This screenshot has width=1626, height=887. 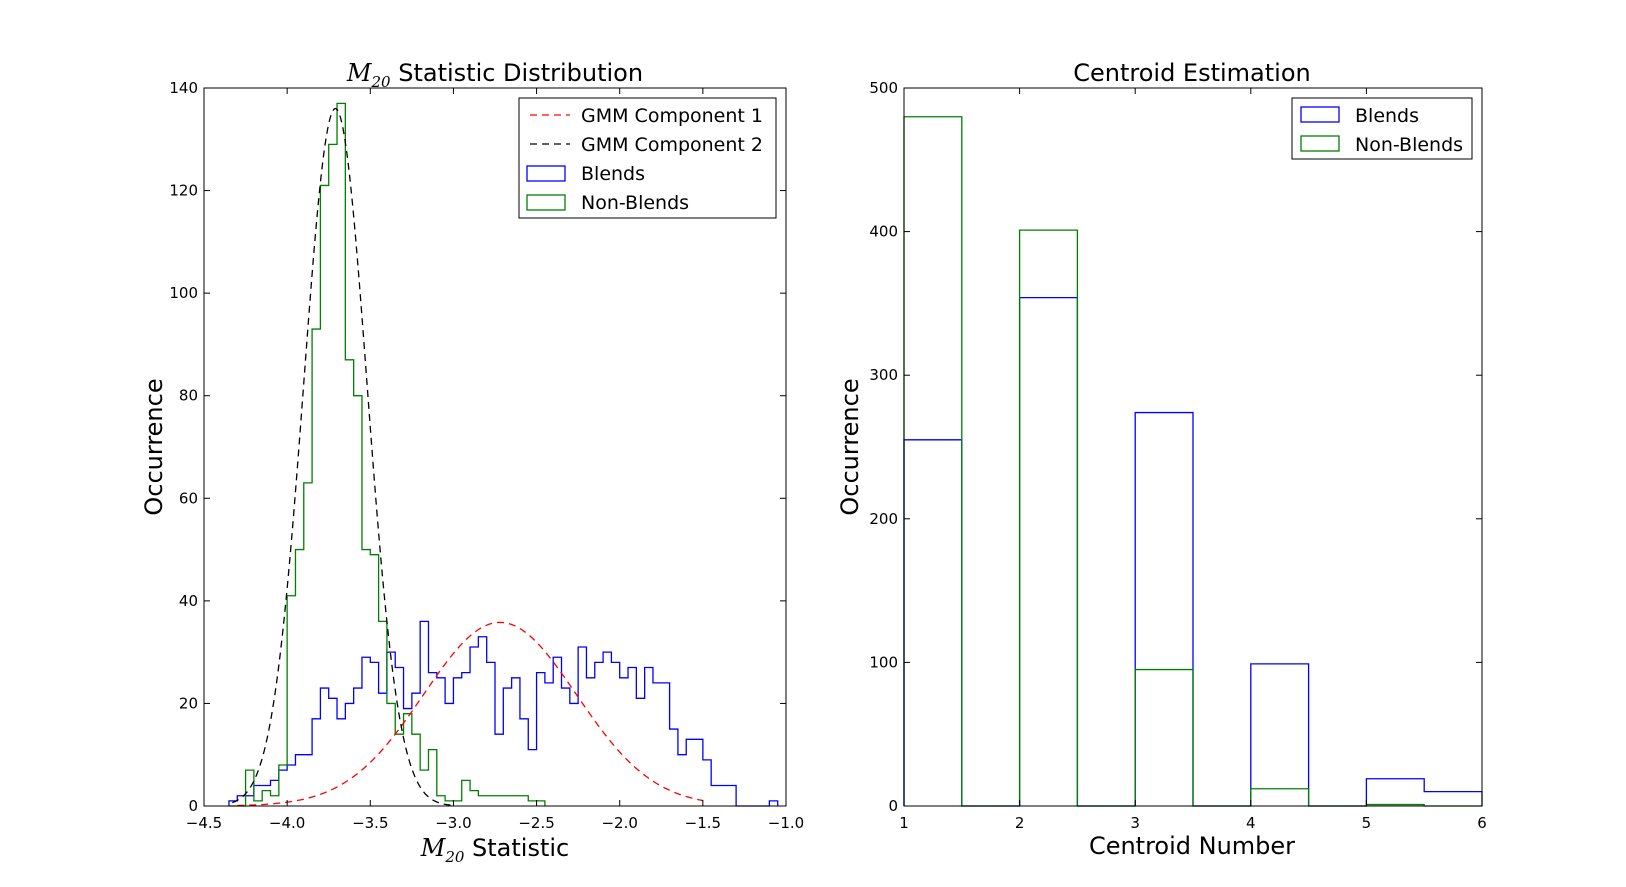 What do you see at coordinates (672, 145) in the screenshot?
I see `legend-label-gmm2: GMM Component 2` at bounding box center [672, 145].